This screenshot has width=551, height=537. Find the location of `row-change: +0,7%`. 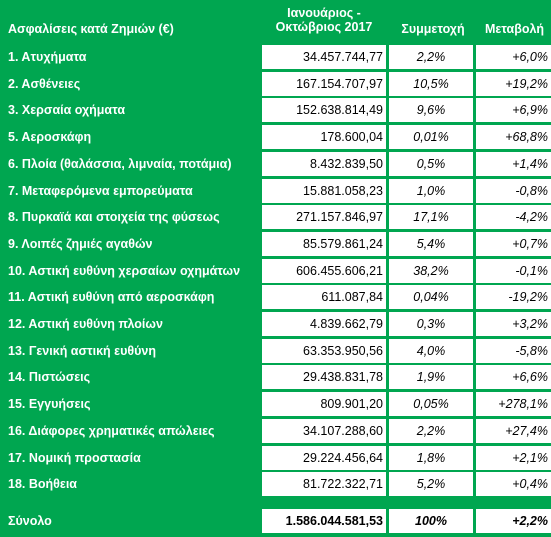

row-change: +0,7% is located at coordinates (513, 243).